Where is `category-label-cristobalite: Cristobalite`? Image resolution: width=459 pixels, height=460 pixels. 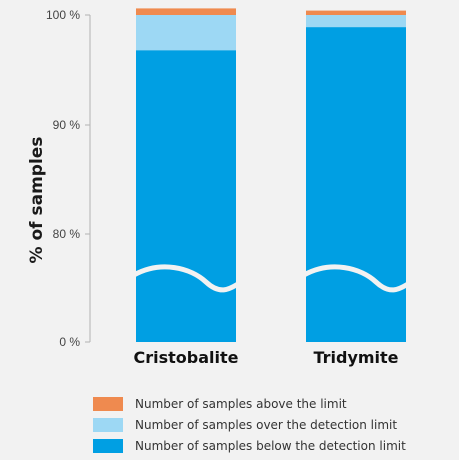 category-label-cristobalite: Cristobalite is located at coordinates (186, 357).